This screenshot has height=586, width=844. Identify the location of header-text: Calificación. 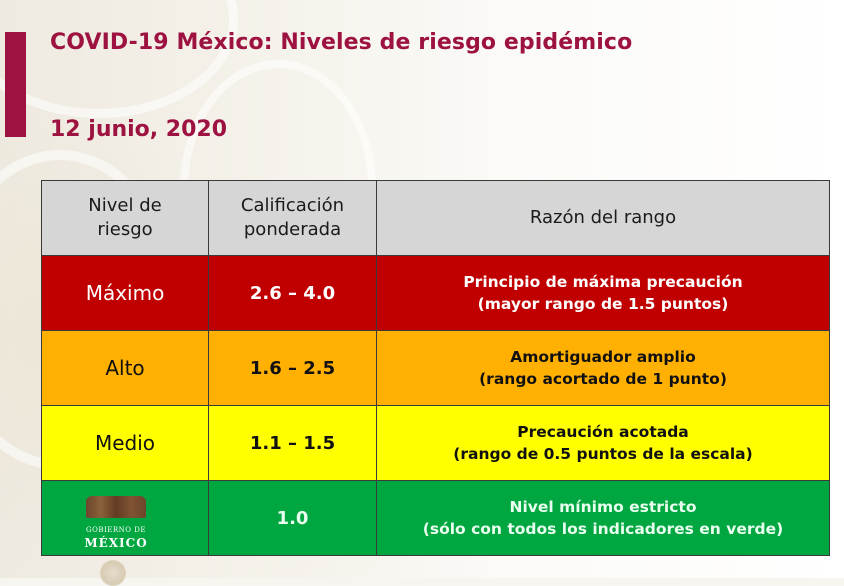
(292, 205).